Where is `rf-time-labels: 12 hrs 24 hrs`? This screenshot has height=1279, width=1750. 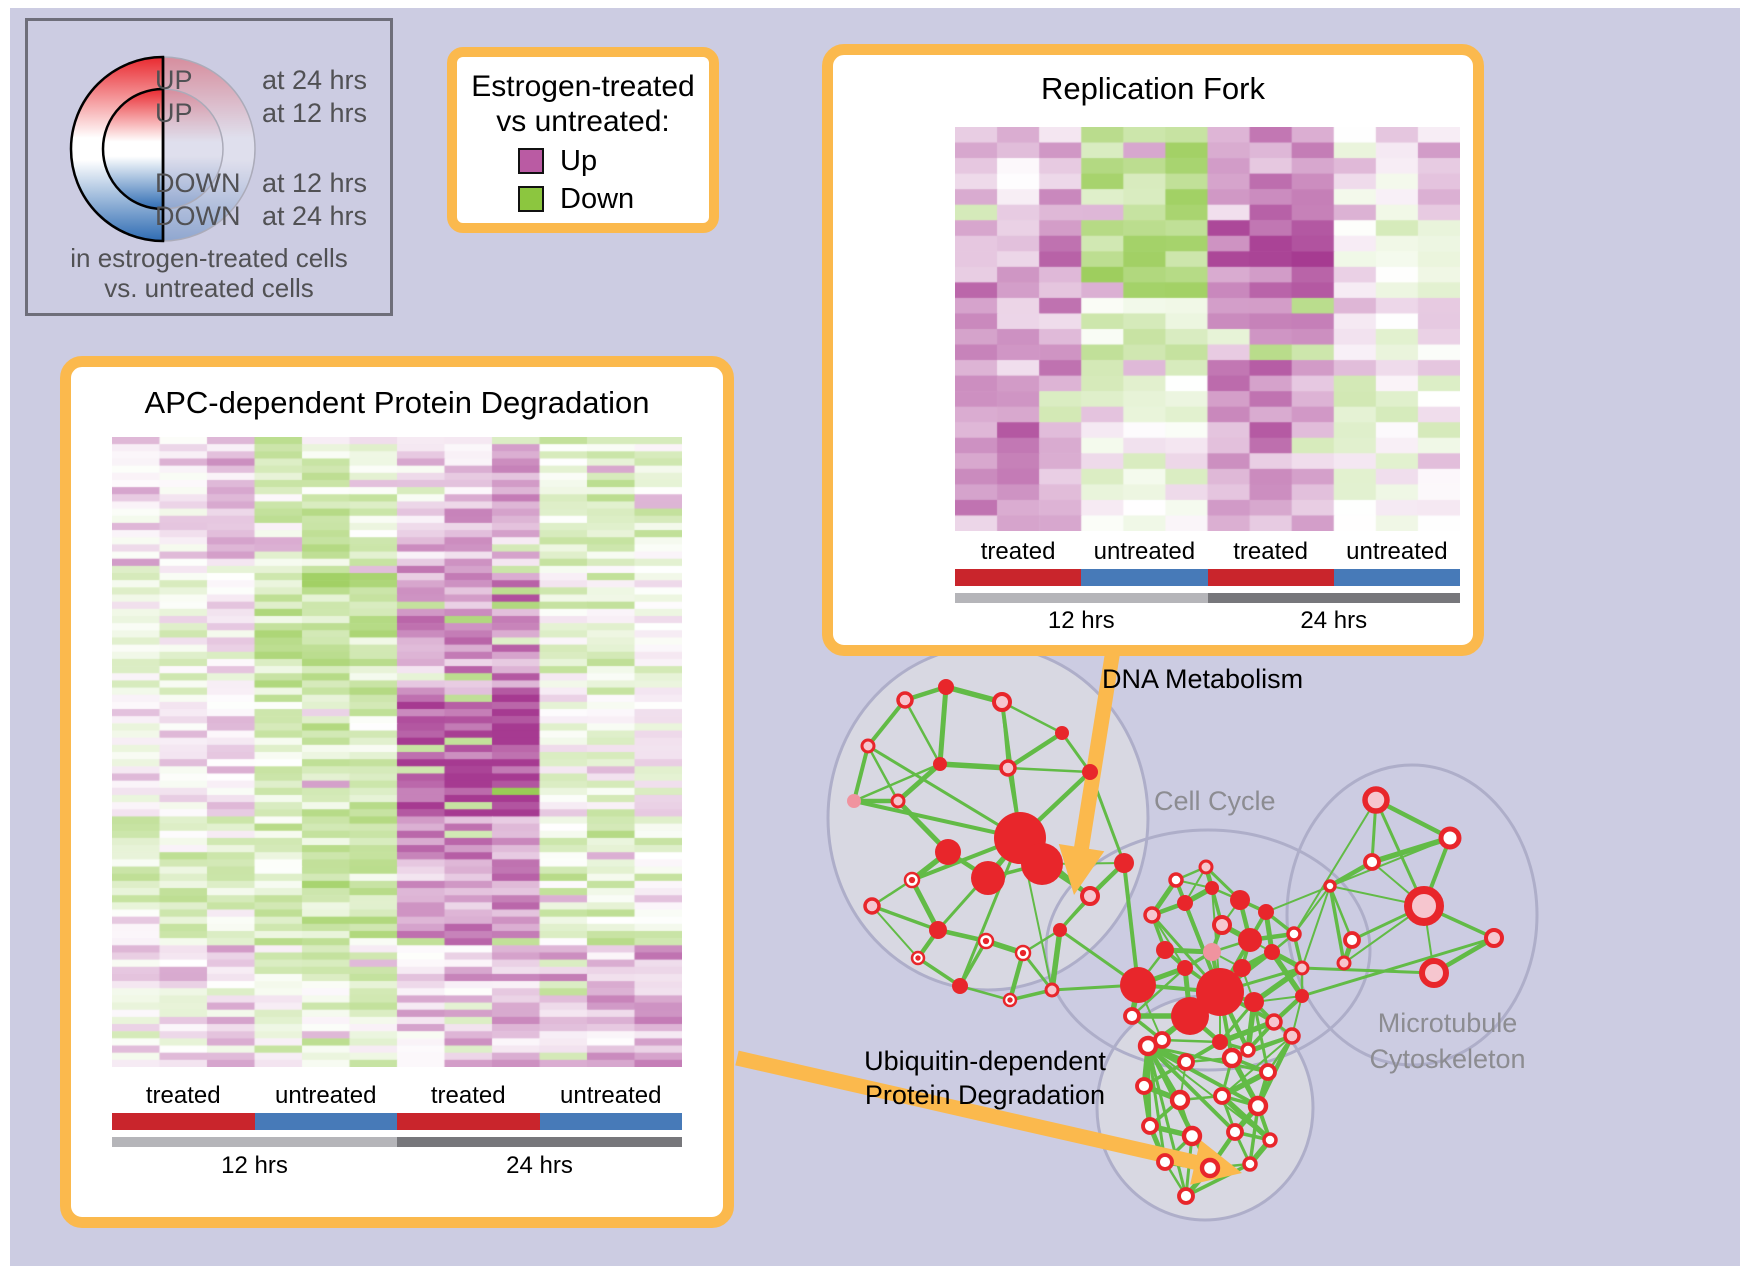
rf-time-labels: 12 hrs 24 hrs is located at coordinates (1207, 621).